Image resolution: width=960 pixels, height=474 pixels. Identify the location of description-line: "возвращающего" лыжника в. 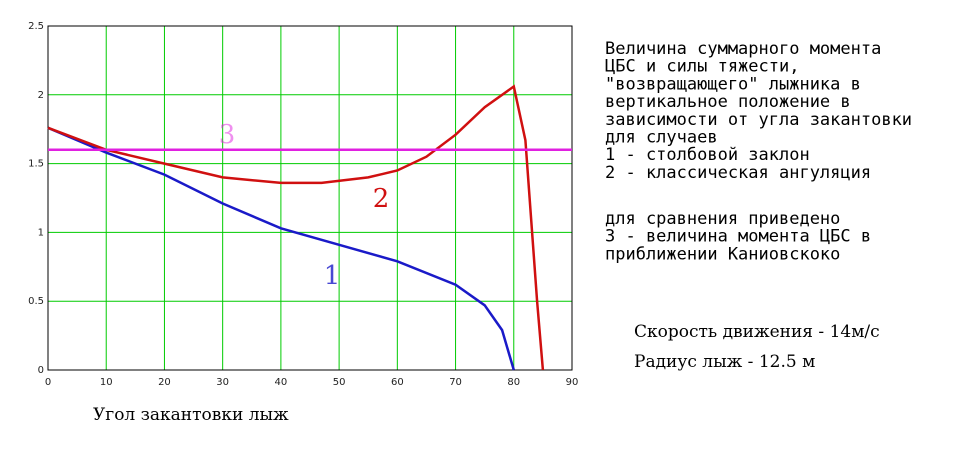
(733, 84).